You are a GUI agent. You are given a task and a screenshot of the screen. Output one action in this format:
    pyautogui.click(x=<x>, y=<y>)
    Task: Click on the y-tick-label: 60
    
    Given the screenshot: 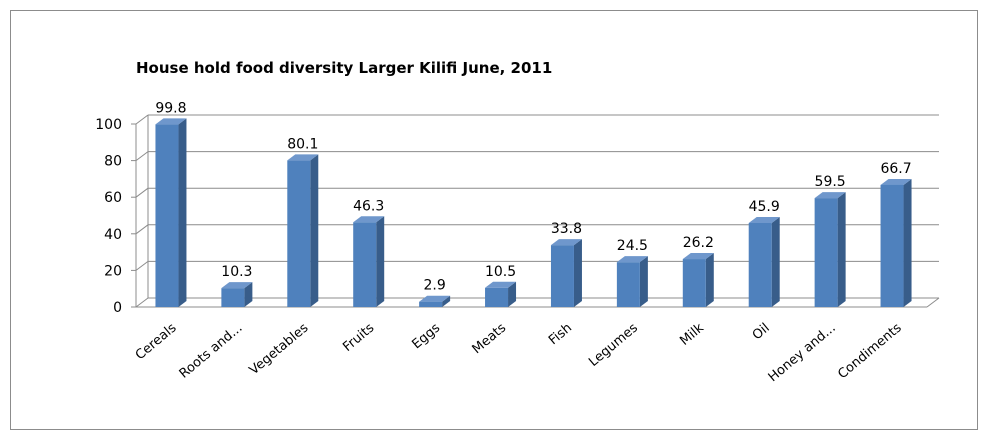 What is the action you would take?
    pyautogui.click(x=113, y=198)
    